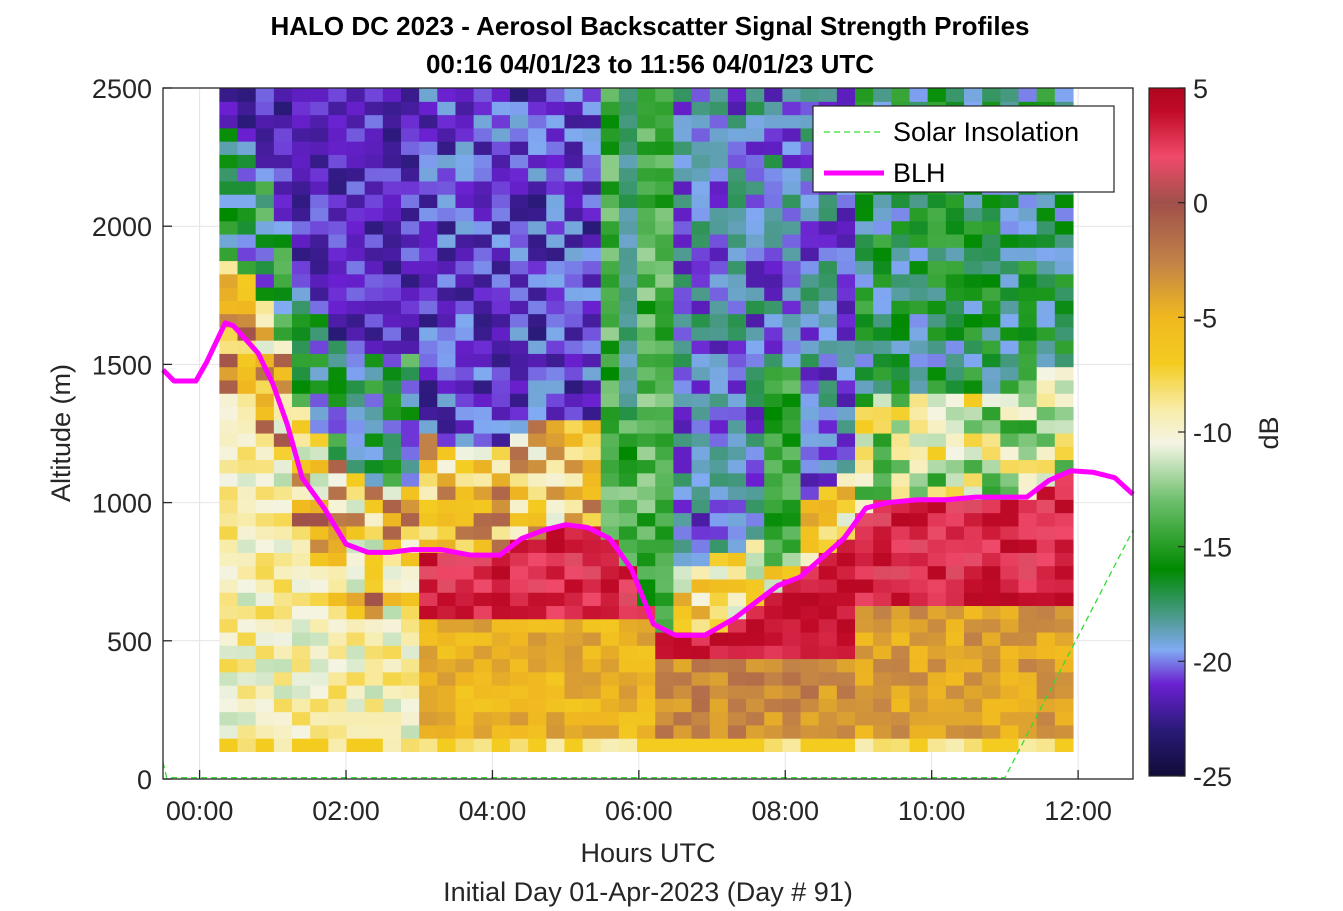  Describe the element at coordinates (200, 811) in the screenshot. I see `x-tick-label: 00:00` at that location.